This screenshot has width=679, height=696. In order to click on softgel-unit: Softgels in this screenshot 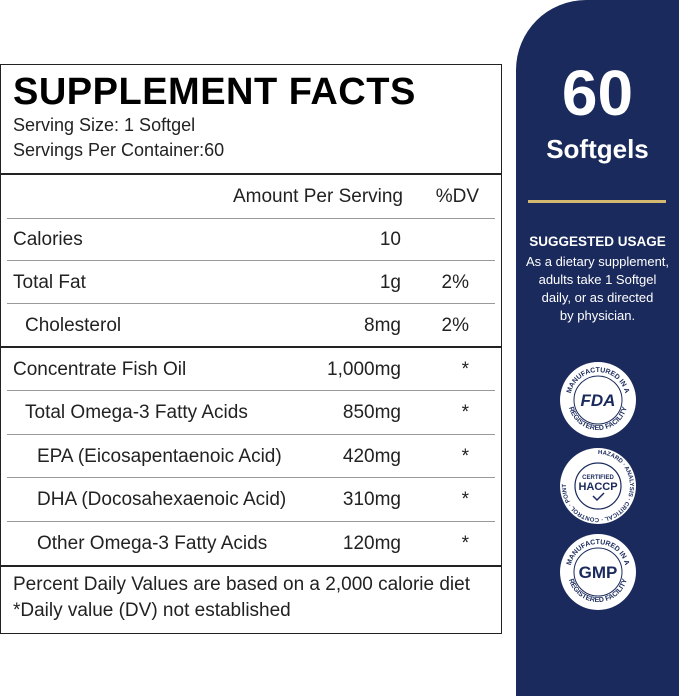, I will do `click(597, 149)`.